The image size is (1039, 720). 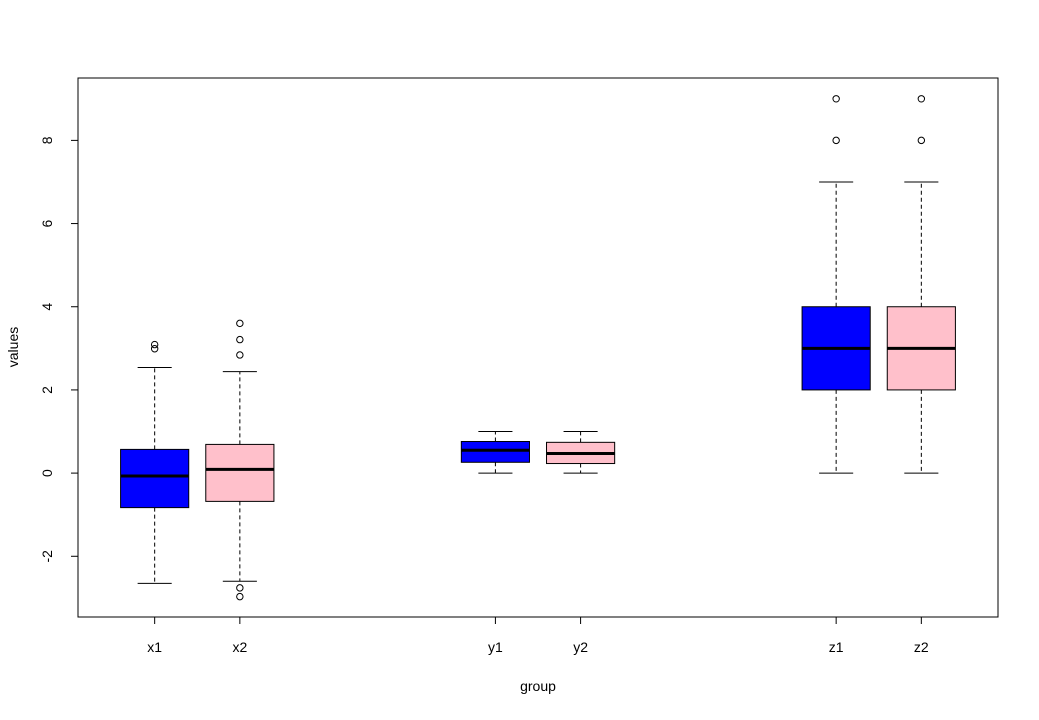 I want to click on y-tick-label: 2, so click(x=47, y=390).